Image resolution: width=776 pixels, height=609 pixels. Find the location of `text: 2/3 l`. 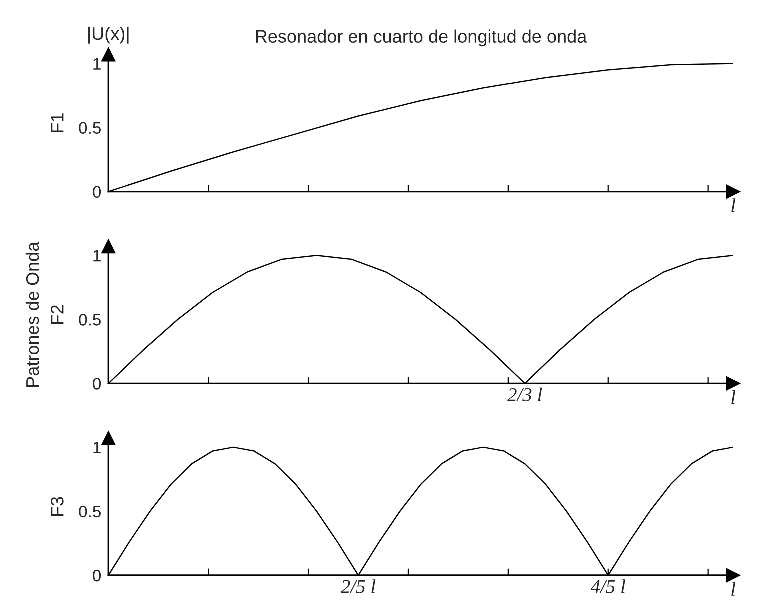

text: 2/3 l is located at coordinates (525, 395).